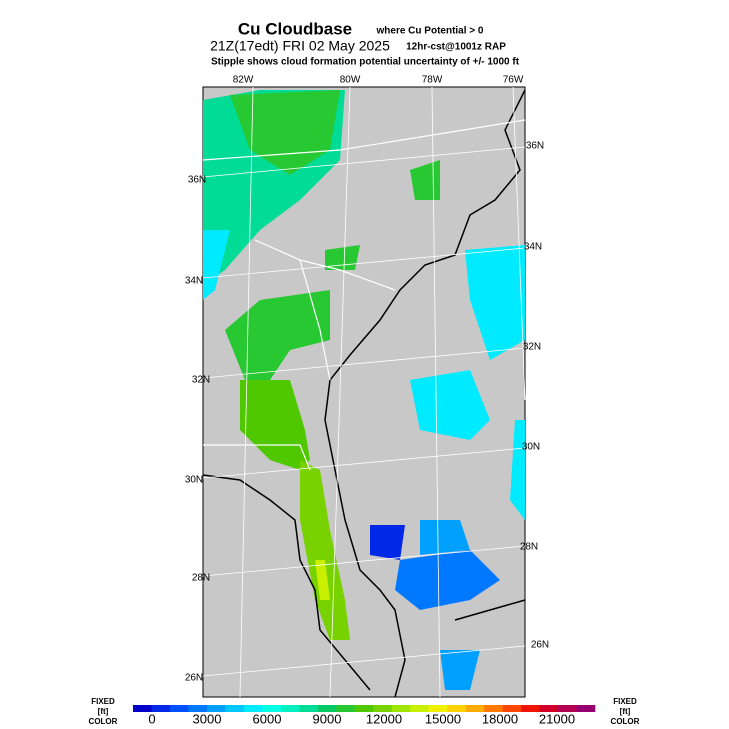 Image resolution: width=729 pixels, height=729 pixels. What do you see at coordinates (243, 80) in the screenshot?
I see `lon-label: 82W` at bounding box center [243, 80].